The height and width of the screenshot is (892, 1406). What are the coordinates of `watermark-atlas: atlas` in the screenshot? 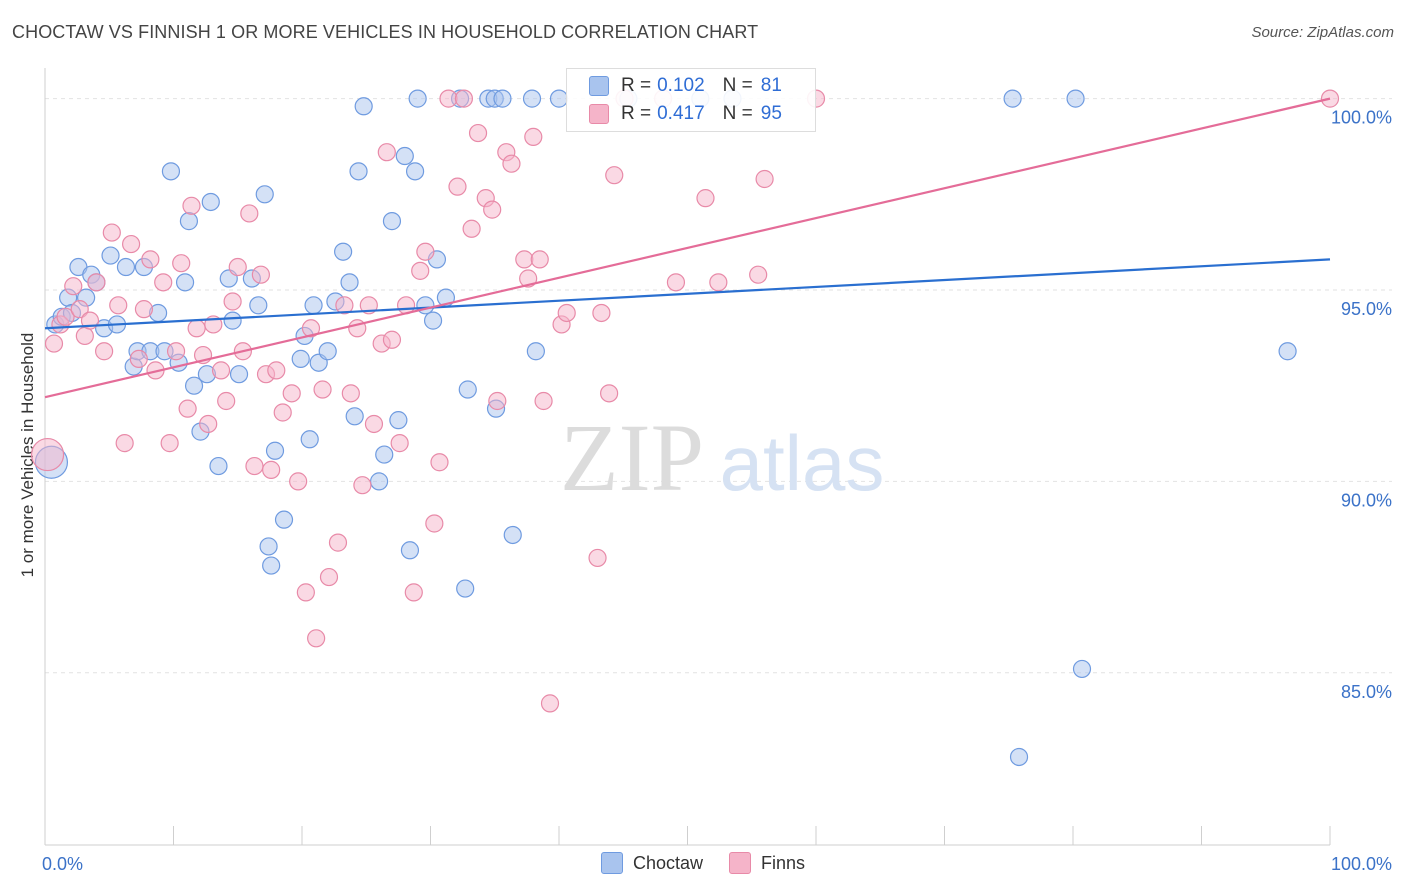 It's located at (802, 463).